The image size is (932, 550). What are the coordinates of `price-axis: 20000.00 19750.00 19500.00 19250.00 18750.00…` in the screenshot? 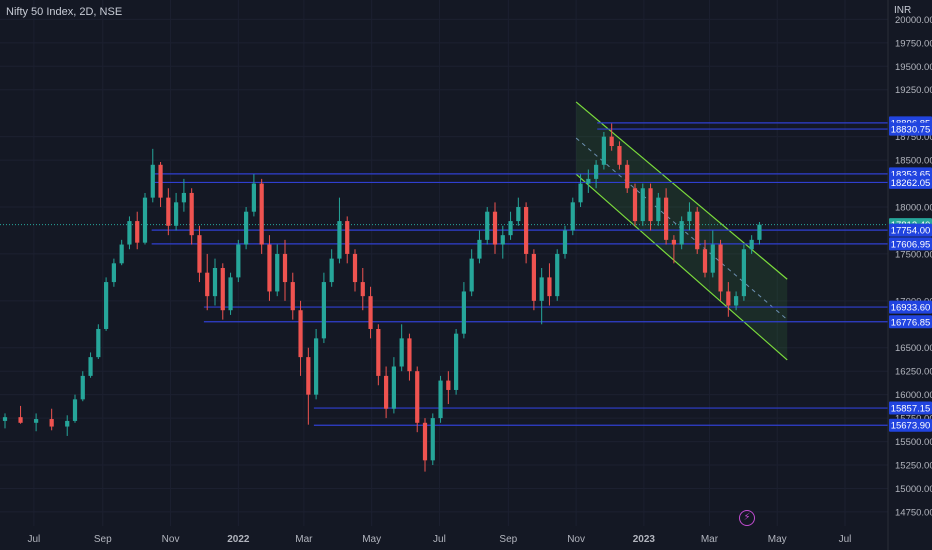 It's located at (913, 267).